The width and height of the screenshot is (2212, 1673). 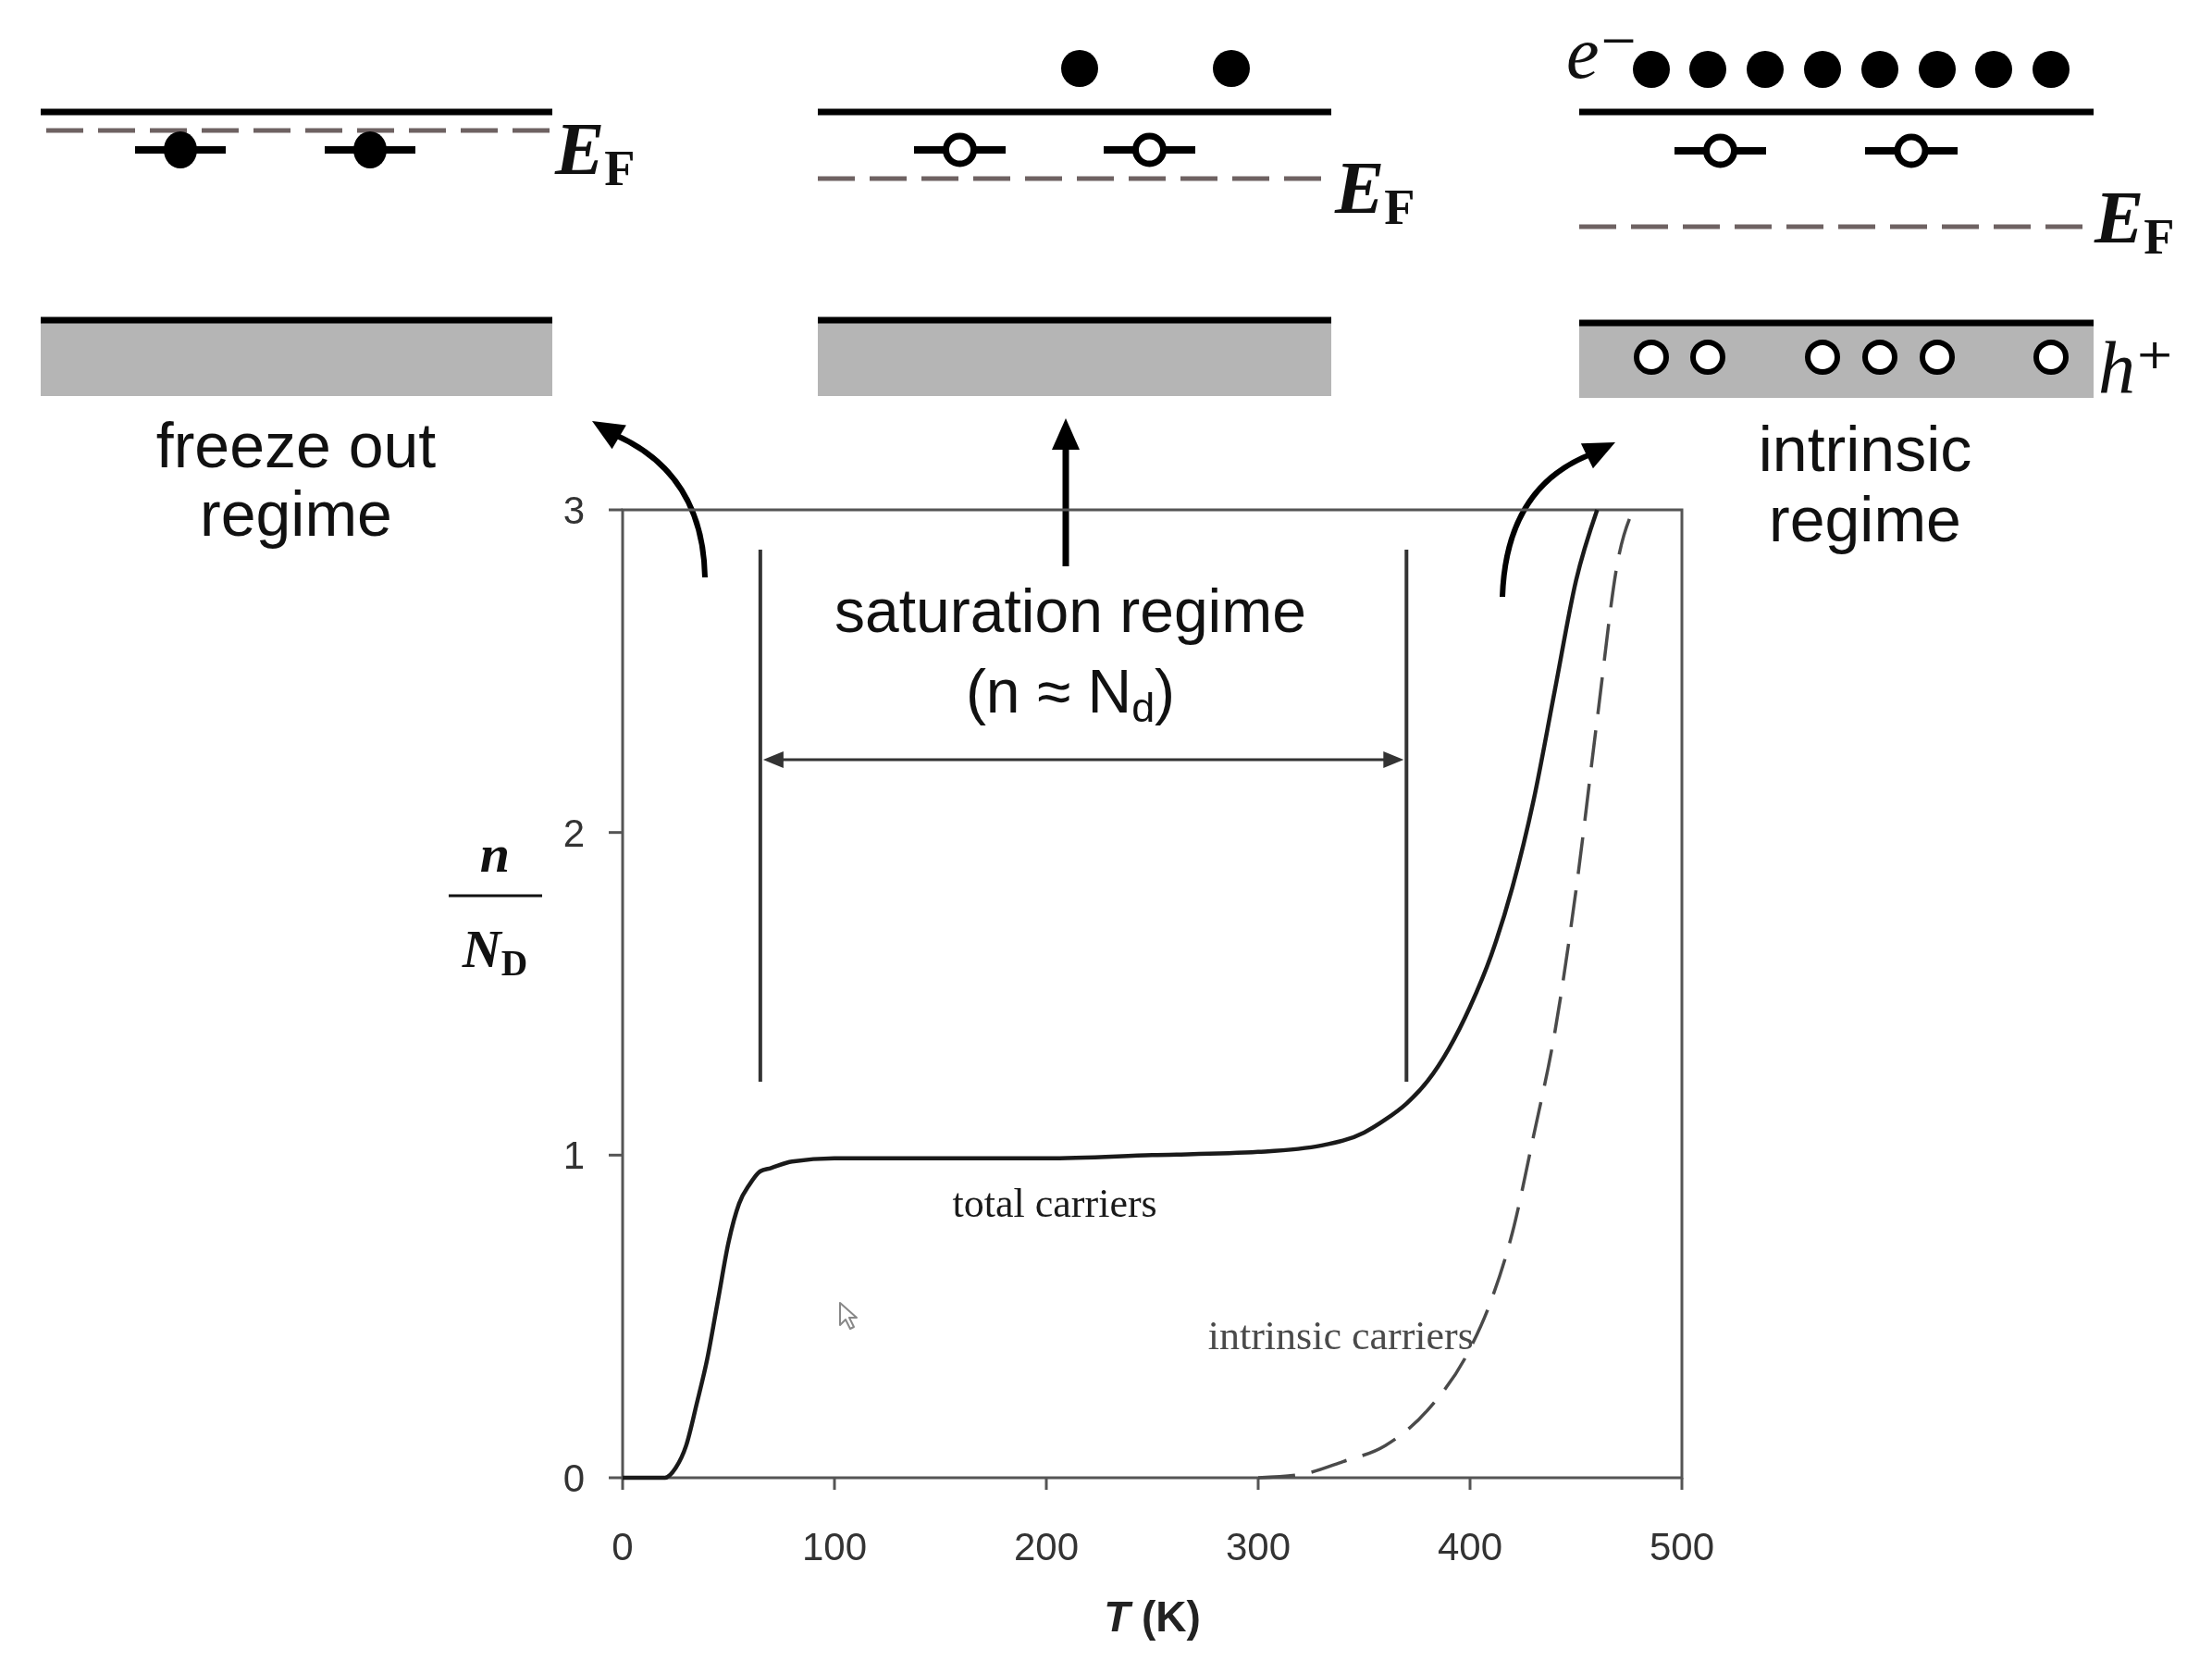 I want to click on x-tick-label: 100, so click(x=835, y=1546).